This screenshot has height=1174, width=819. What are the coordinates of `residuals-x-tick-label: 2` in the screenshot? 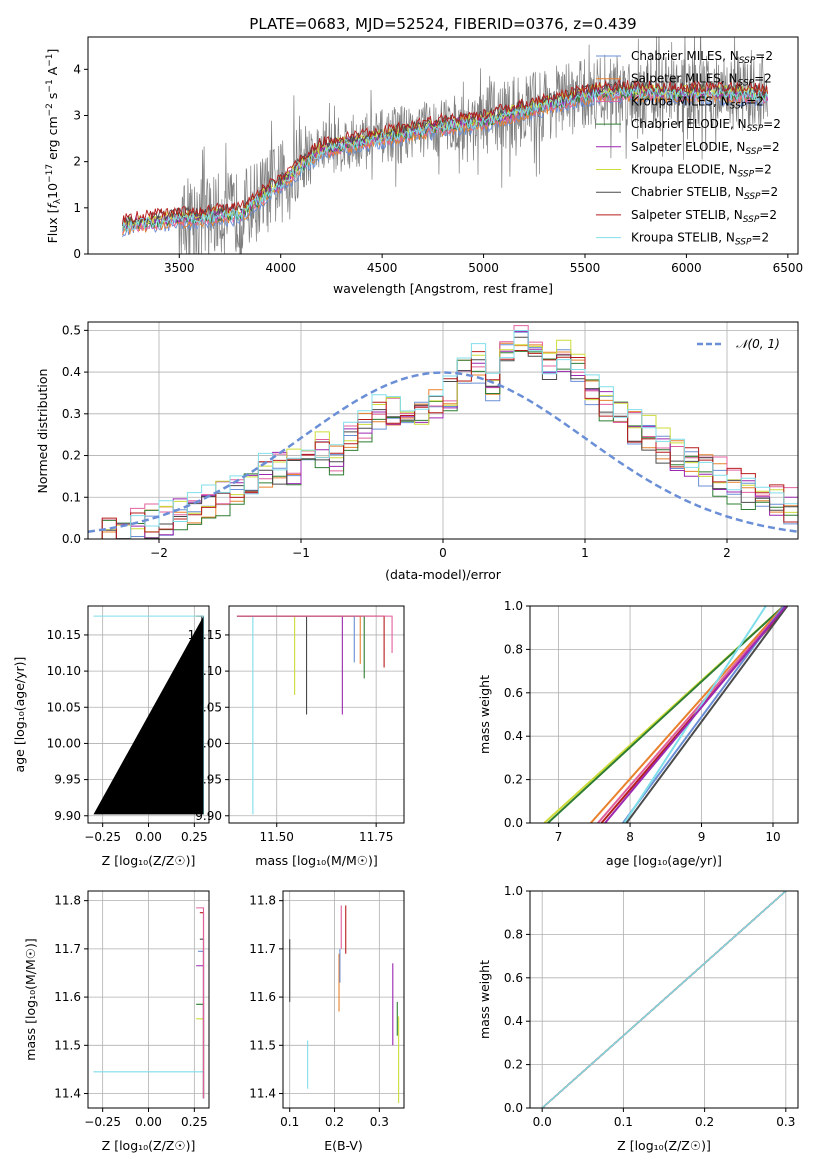 It's located at (727, 553).